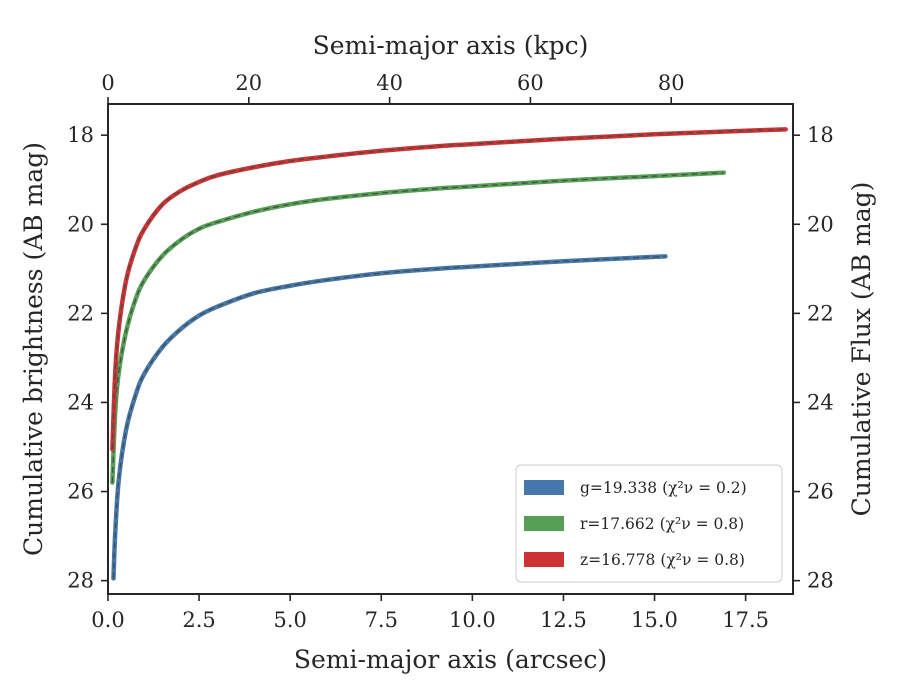  I want to click on top-x-tick-label: 0, so click(107, 83).